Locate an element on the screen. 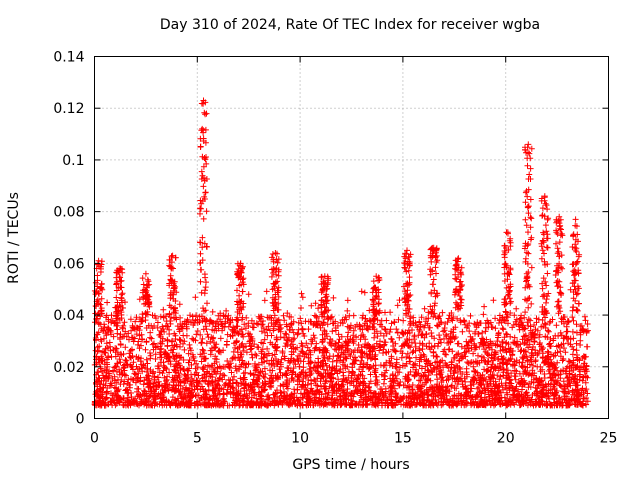 The image size is (640, 480). x-tick-label: 10 is located at coordinates (300, 439).